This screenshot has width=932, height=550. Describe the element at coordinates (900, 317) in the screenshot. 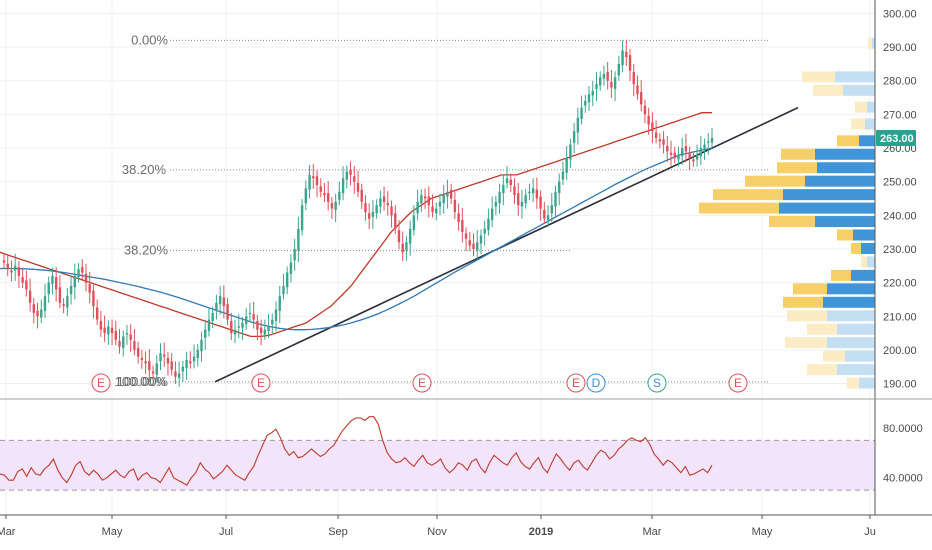

I see `price-tick-label: 210.00` at that location.